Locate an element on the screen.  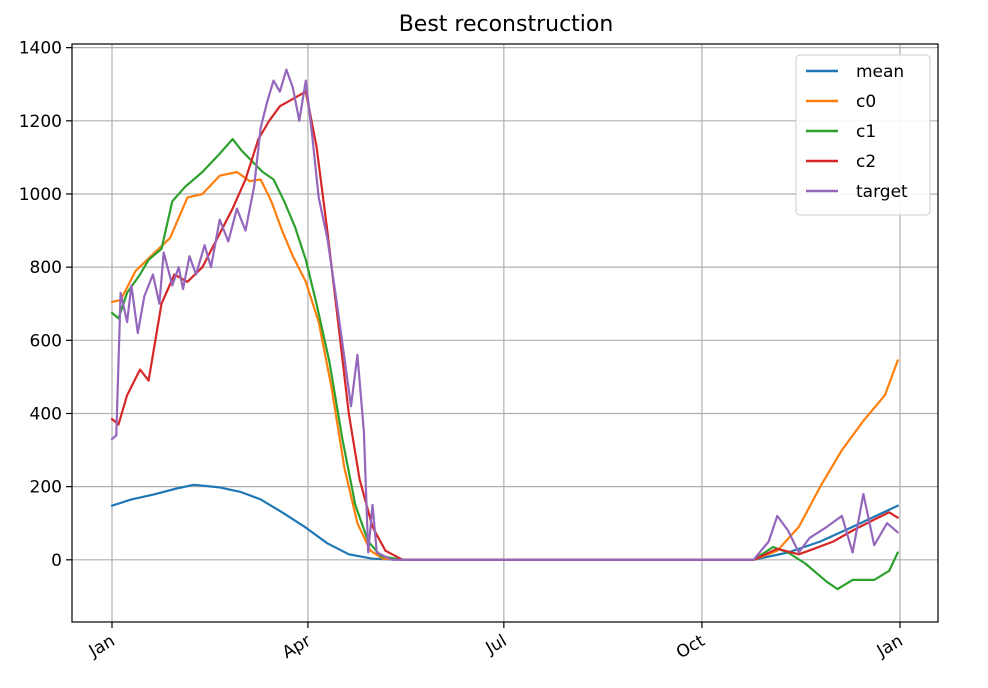
chart-title: Best reconstruction is located at coordinates (506, 24).